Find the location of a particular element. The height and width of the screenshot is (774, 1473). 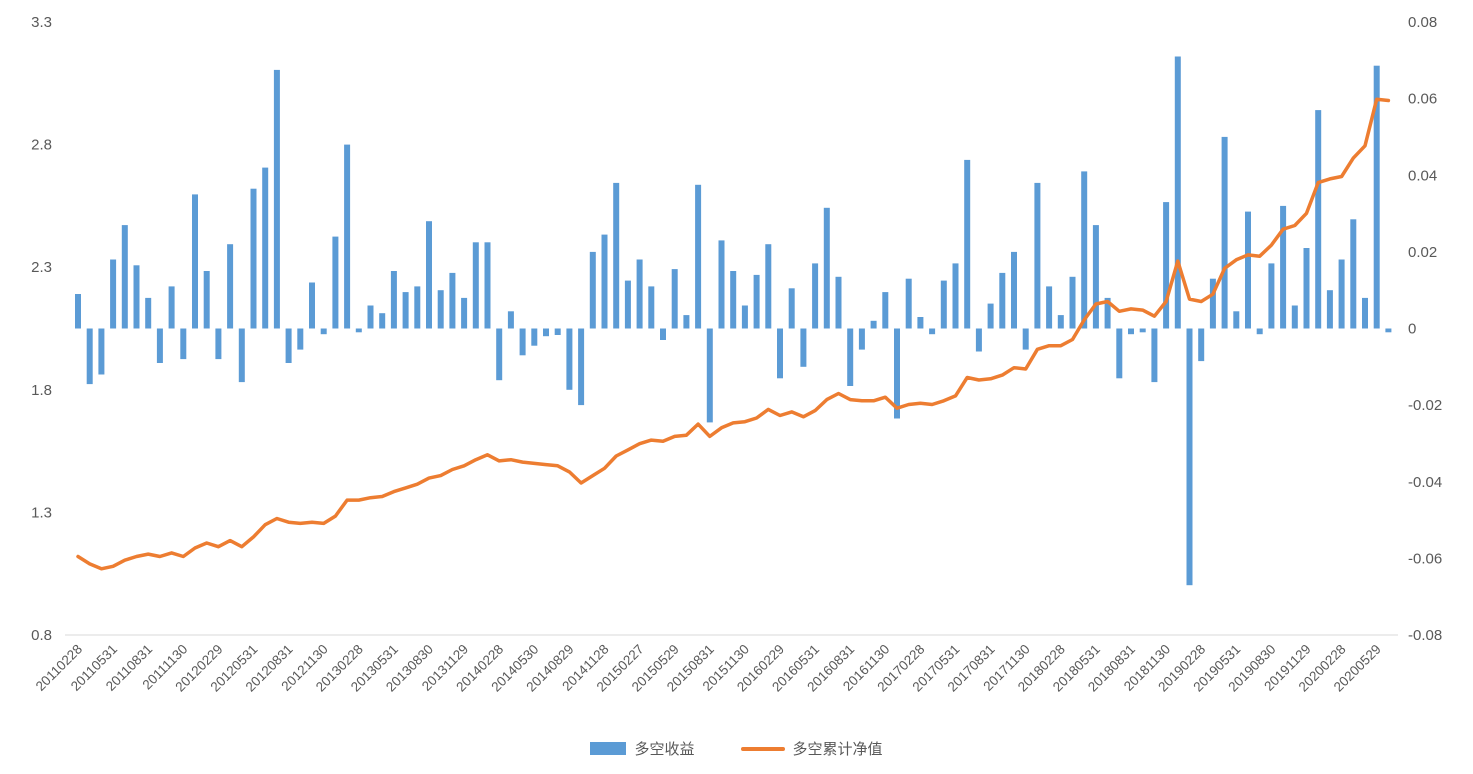

legend-item-line-series: 多空累计净值 is located at coordinates (811, 748).